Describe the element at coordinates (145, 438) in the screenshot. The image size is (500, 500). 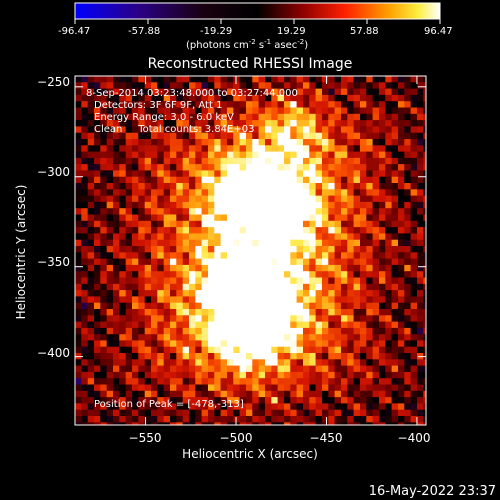
I see `x-tick-label: −550` at that location.